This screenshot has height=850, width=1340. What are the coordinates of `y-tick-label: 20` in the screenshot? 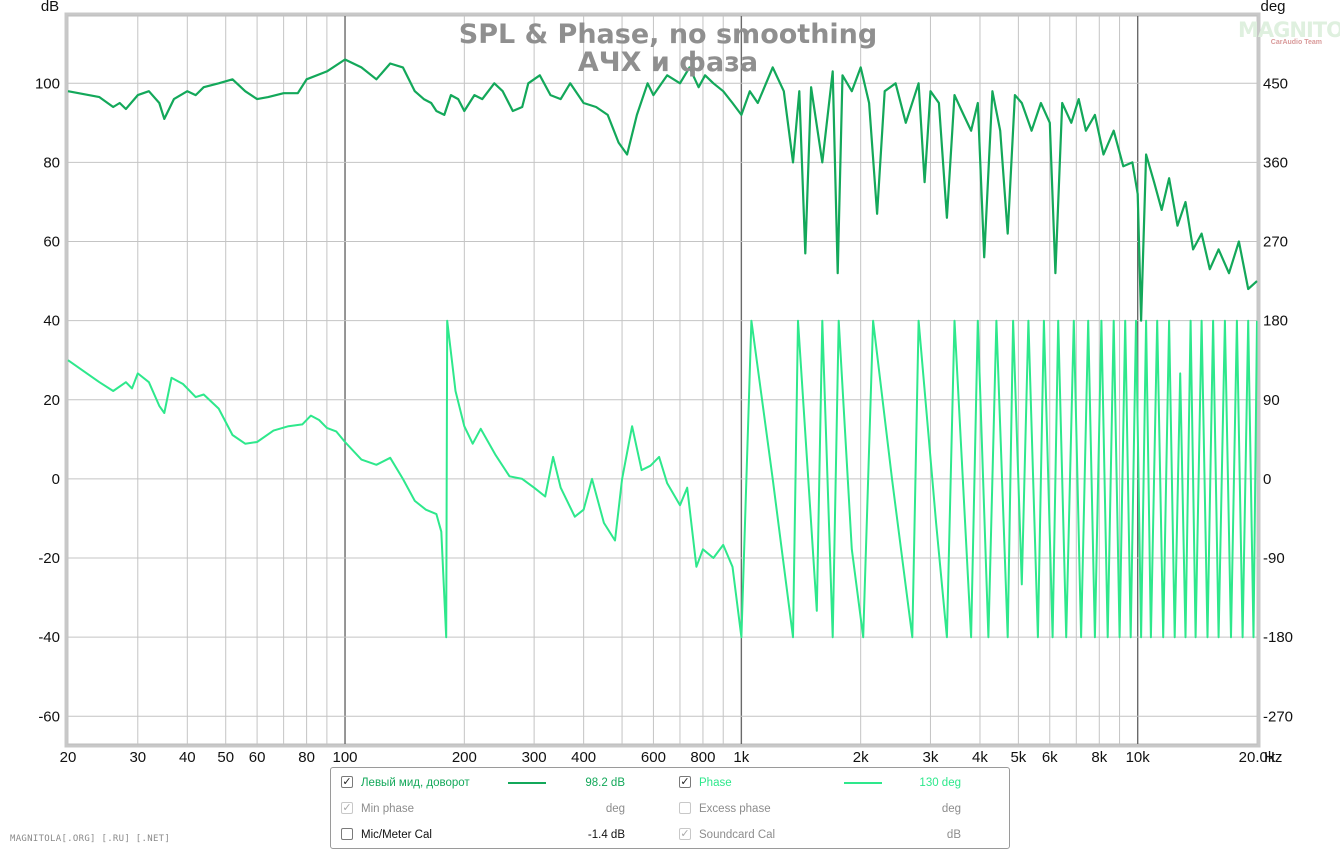 It's located at (51, 400).